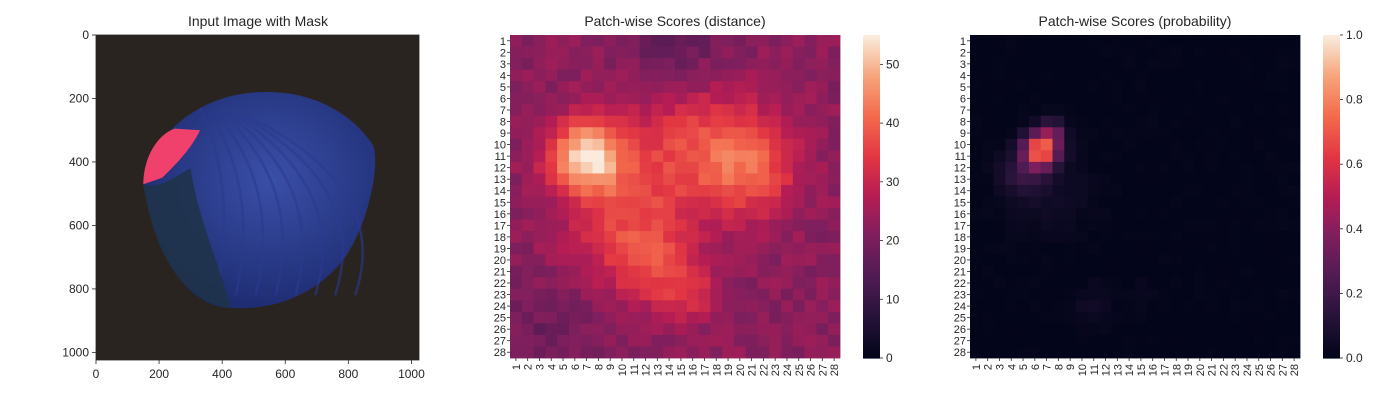 This screenshot has height=400, width=1400. I want to click on y-tick-label: 20, so click(500, 261).